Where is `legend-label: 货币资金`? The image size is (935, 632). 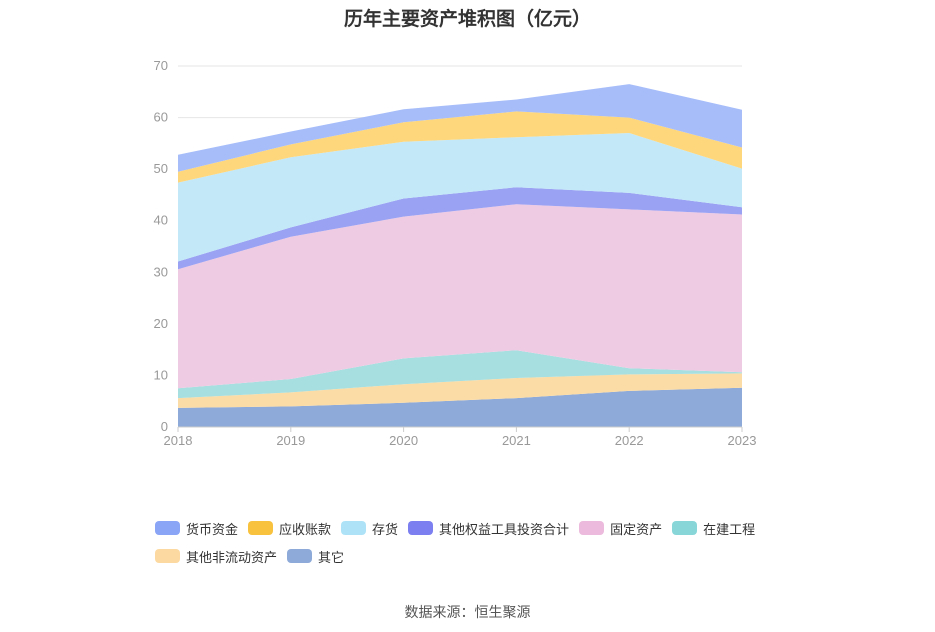 legend-label: 货币资金 is located at coordinates (212, 529).